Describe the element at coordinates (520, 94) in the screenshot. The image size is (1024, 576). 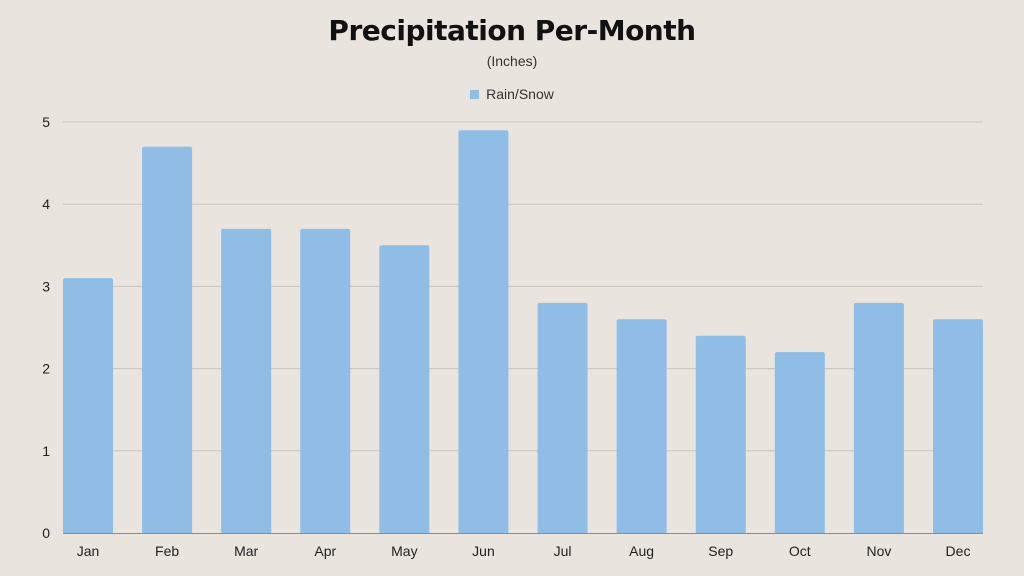
I see `legend-label: Rain/Snow` at that location.